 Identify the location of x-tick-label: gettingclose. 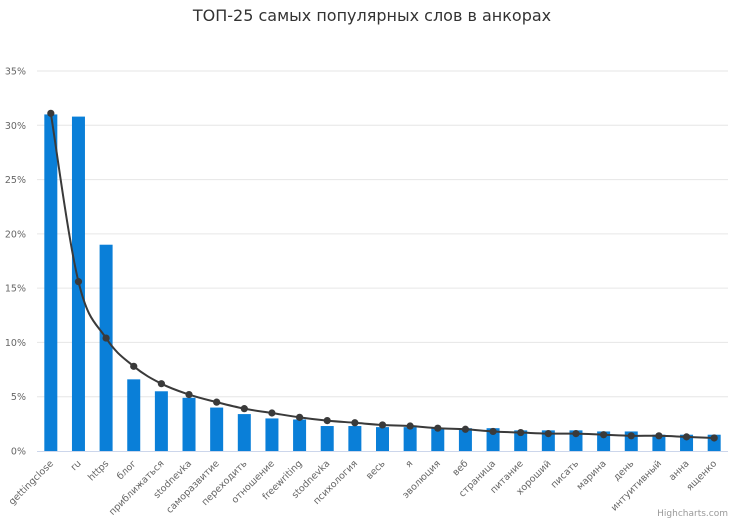
(31, 482).